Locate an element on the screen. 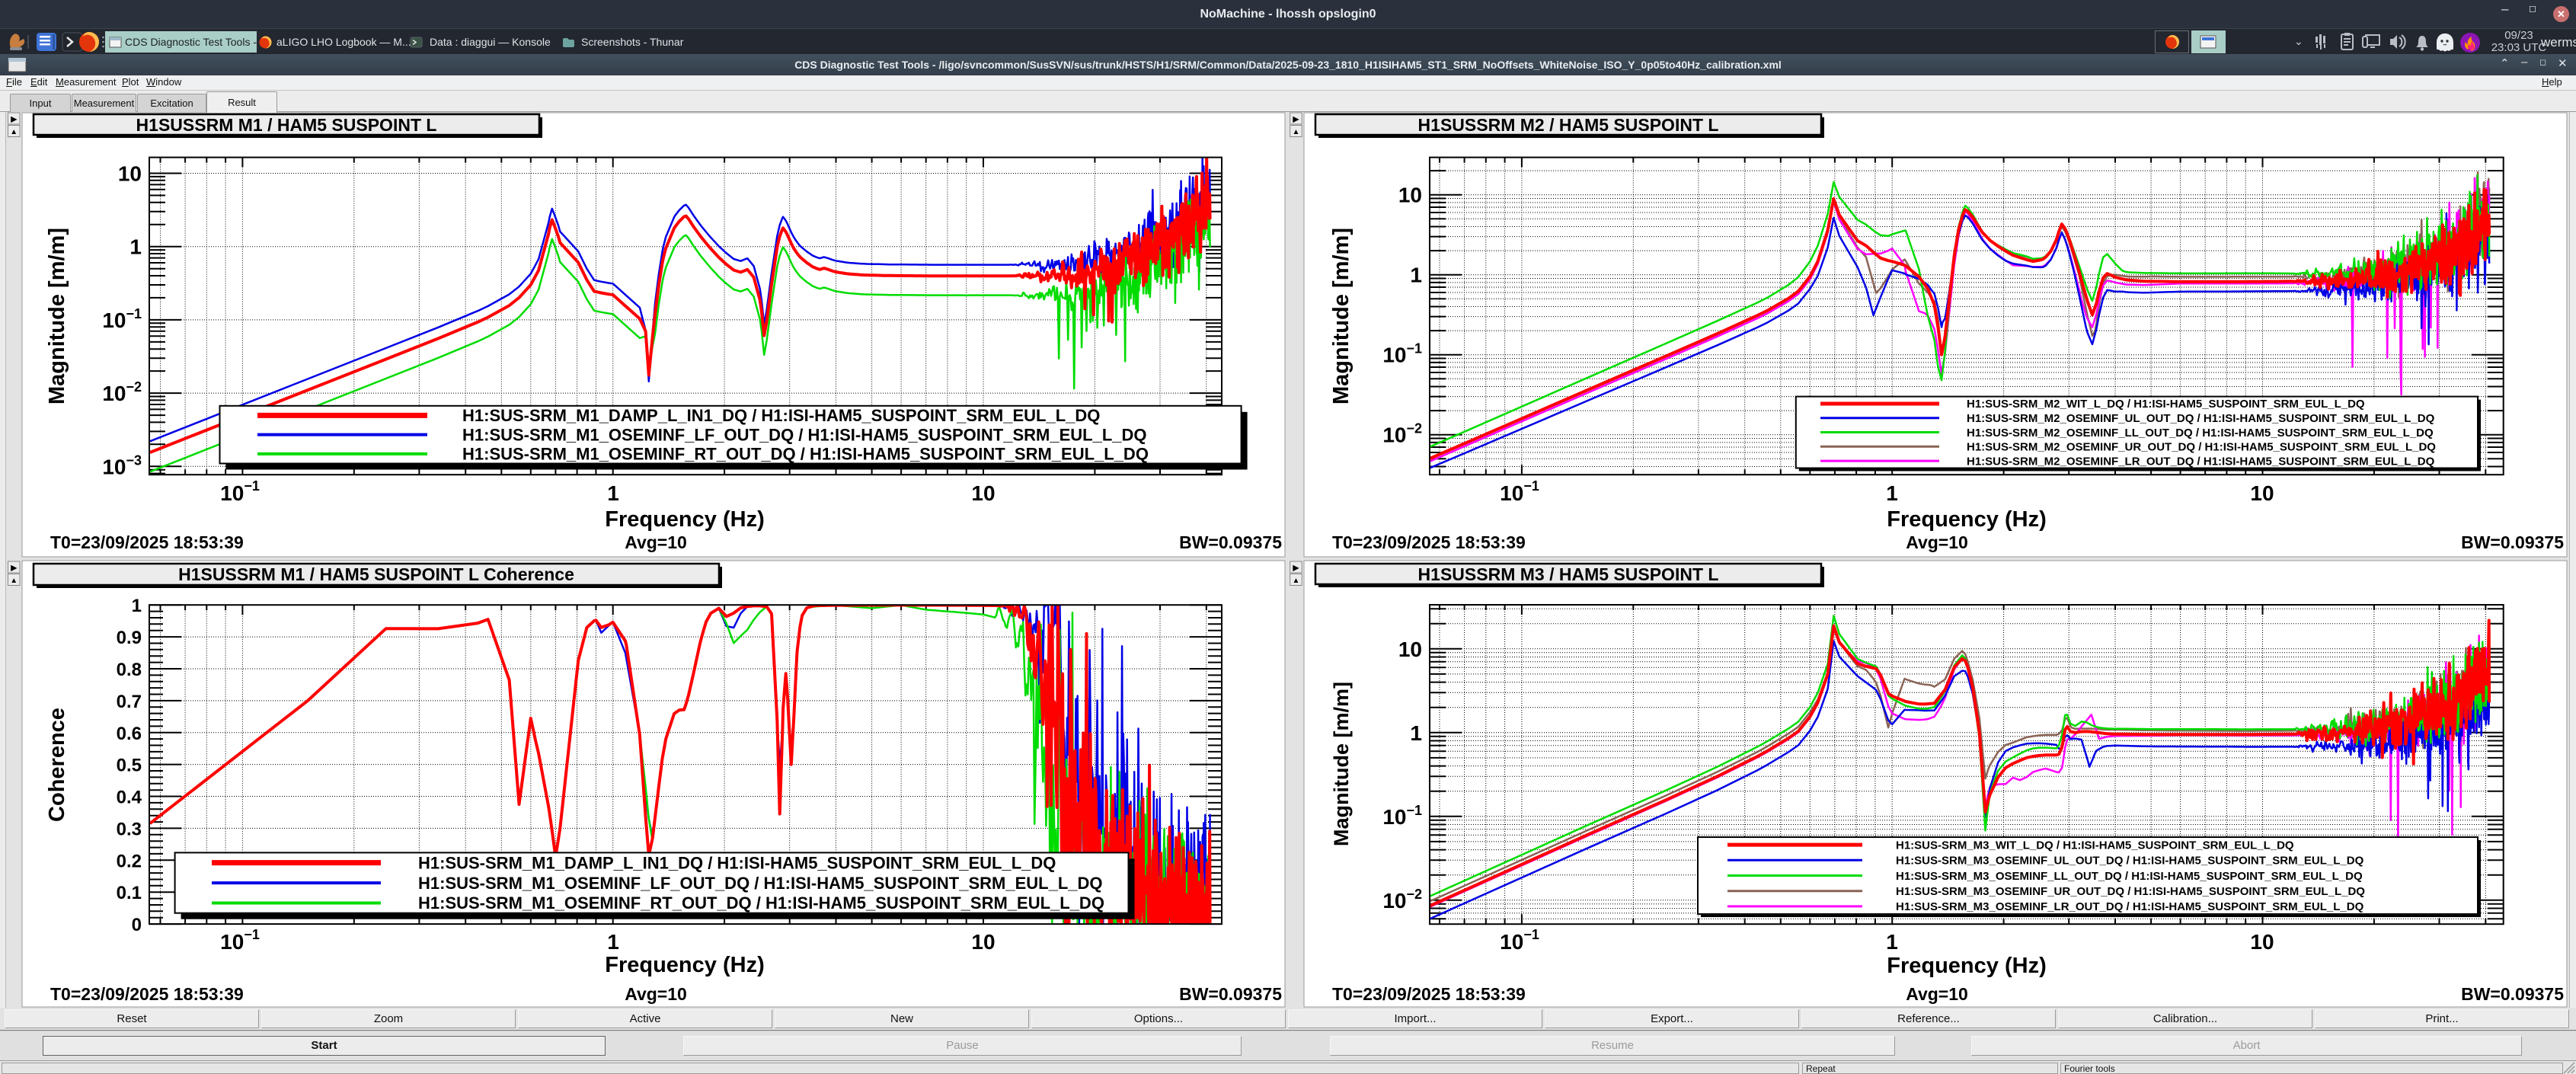 Image resolution: width=2576 pixels, height=1074 pixels. svg-text: 0.9 is located at coordinates (129, 638).